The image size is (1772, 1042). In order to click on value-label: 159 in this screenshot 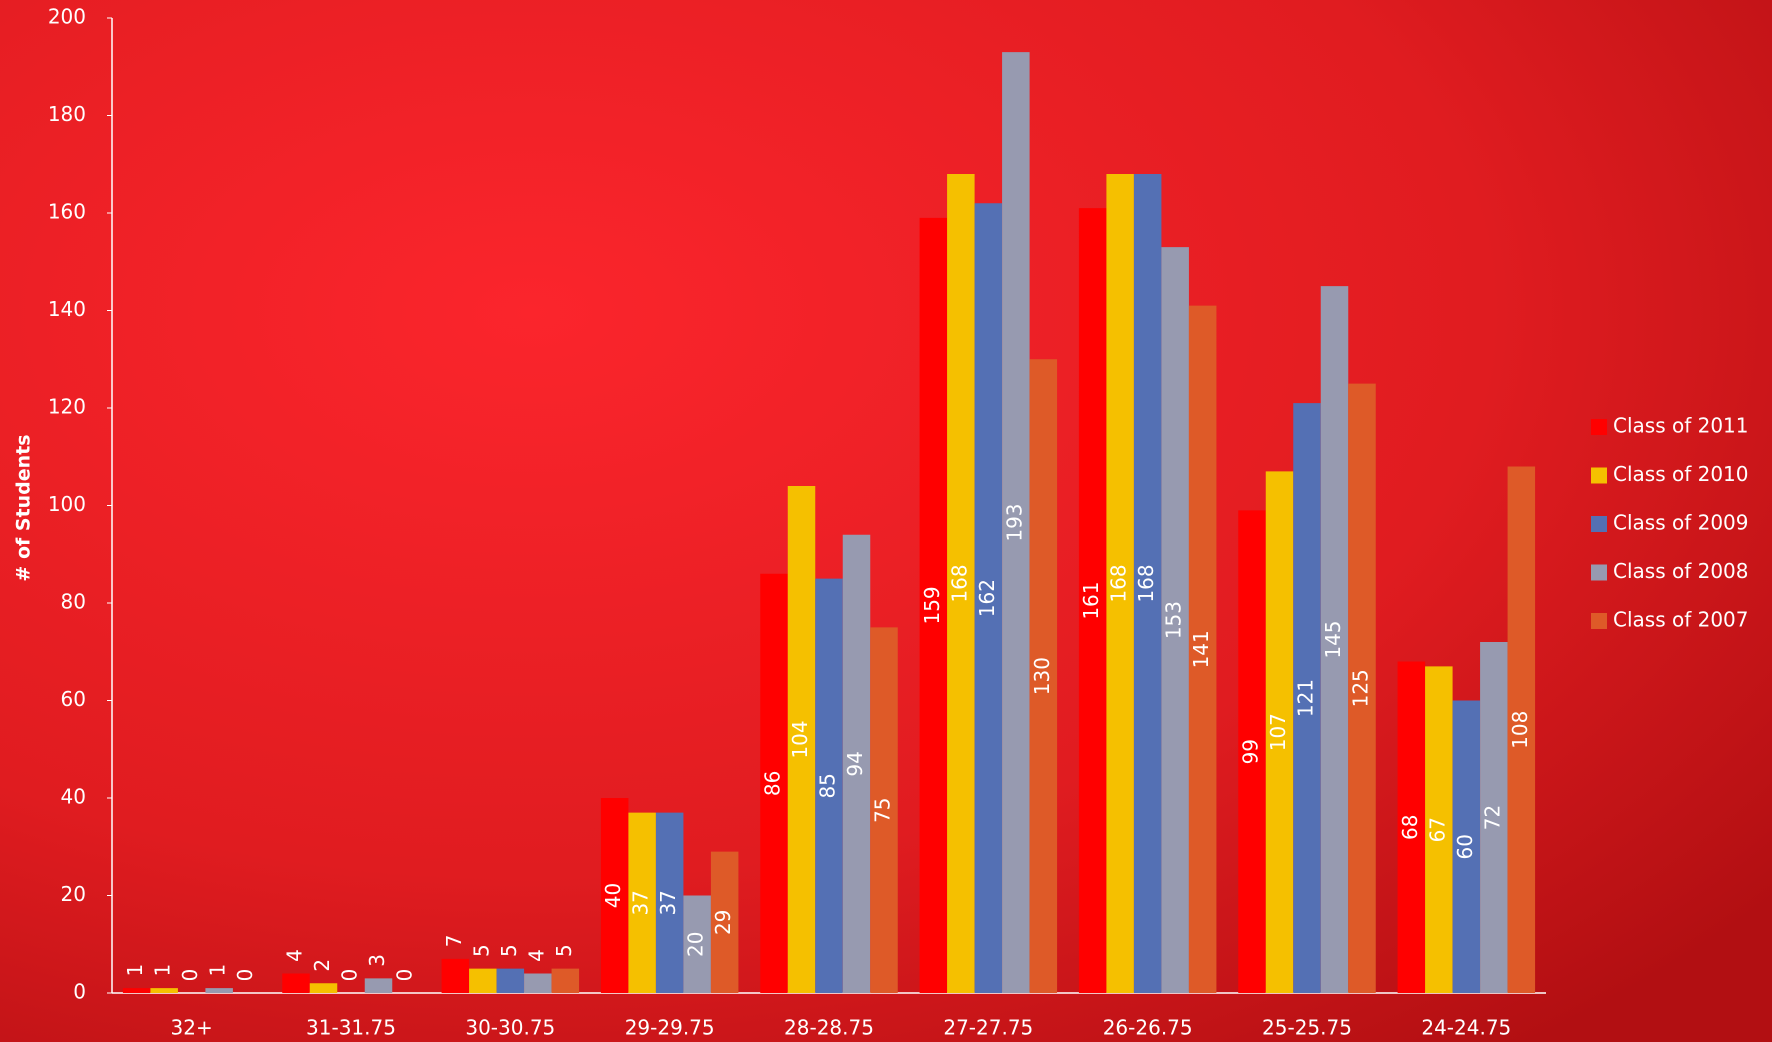, I will do `click(932, 605)`.